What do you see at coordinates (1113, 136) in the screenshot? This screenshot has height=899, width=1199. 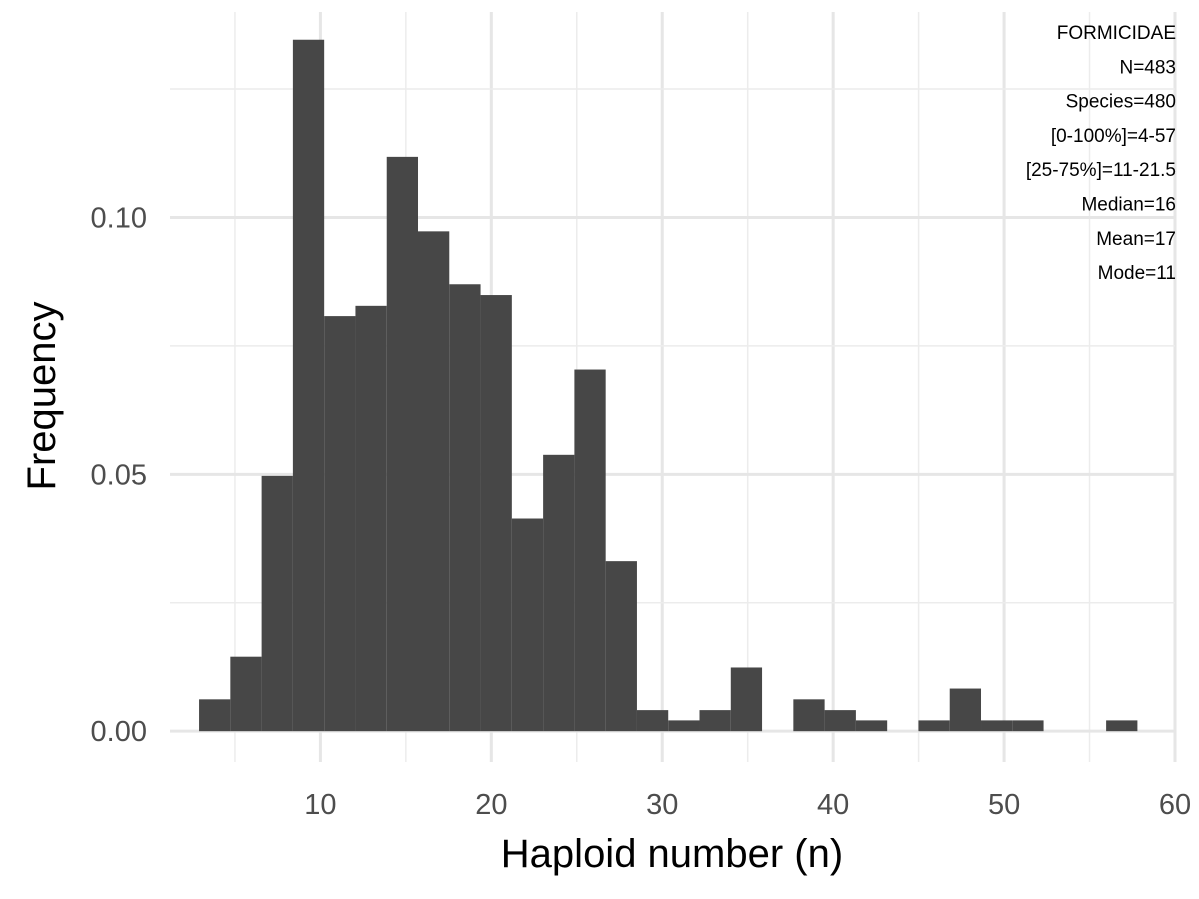 I see `stat-line: [0-100%]=4-57` at bounding box center [1113, 136].